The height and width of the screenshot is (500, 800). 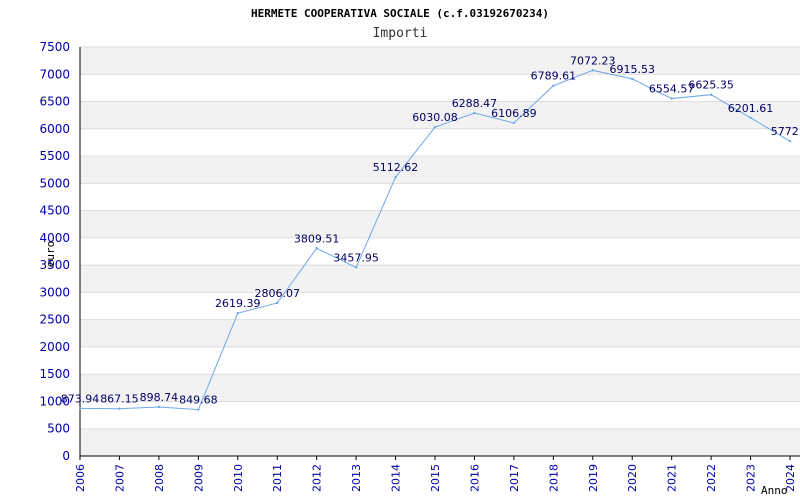 I want to click on data-label: 6106.89, so click(x=514, y=113).